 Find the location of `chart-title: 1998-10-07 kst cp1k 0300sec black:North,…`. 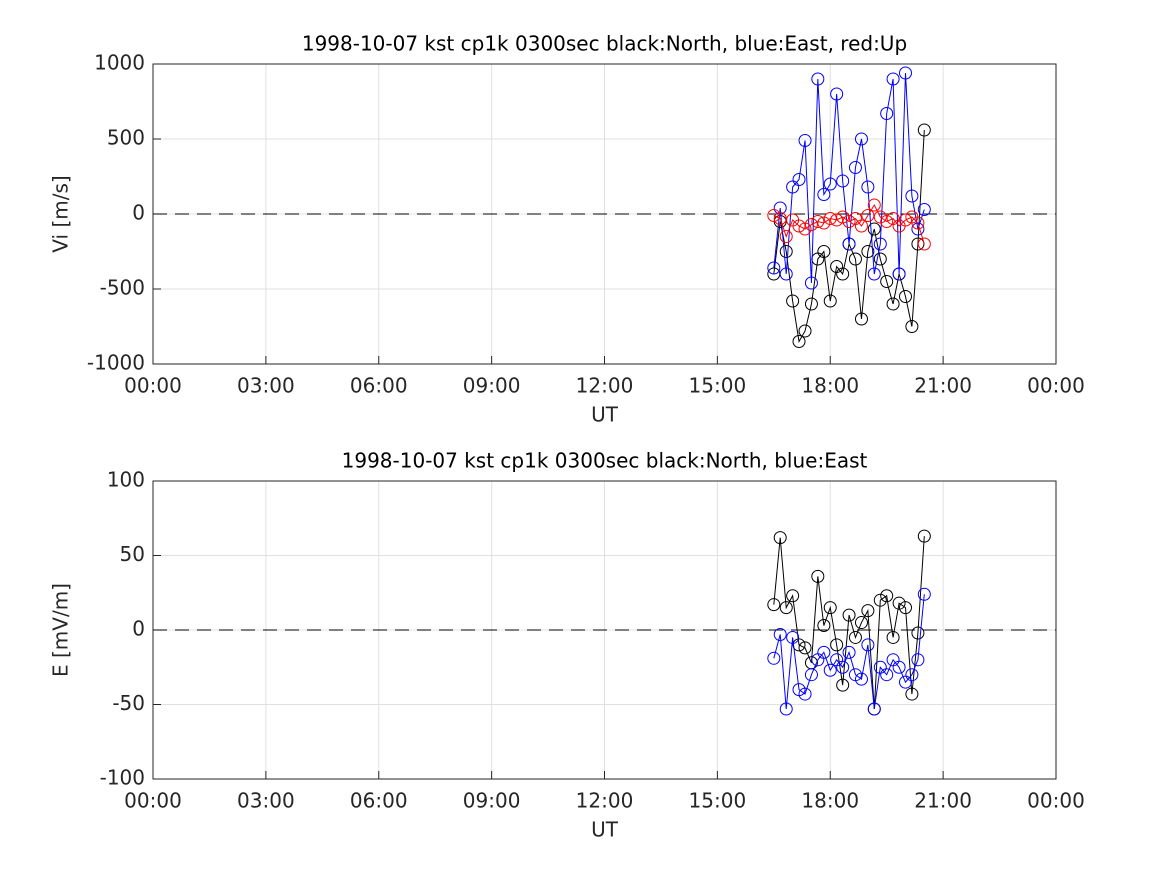

chart-title: 1998-10-07 kst cp1k 0300sec black:North,… is located at coordinates (605, 461).